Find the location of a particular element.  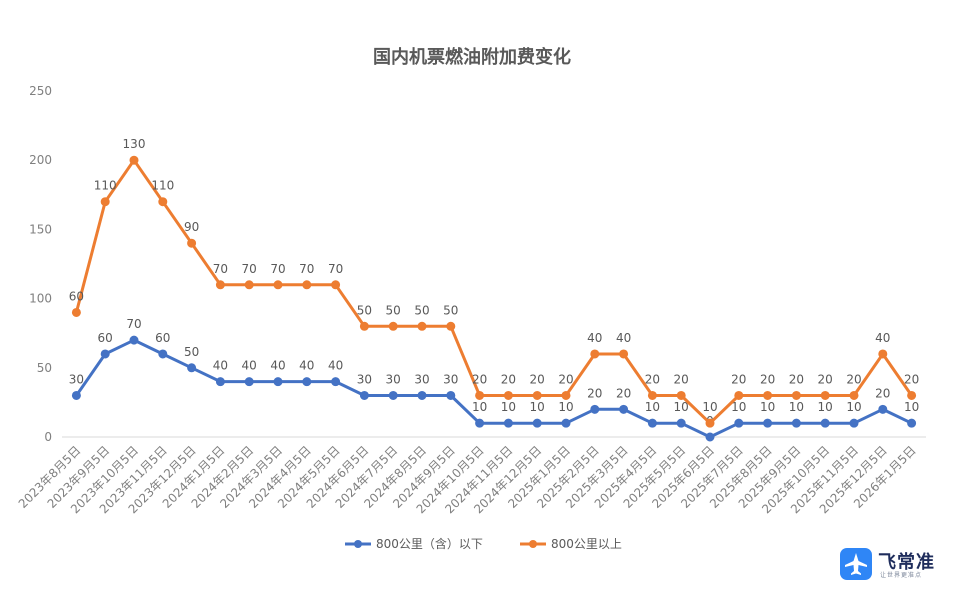

data-label: 90 is located at coordinates (191, 227).